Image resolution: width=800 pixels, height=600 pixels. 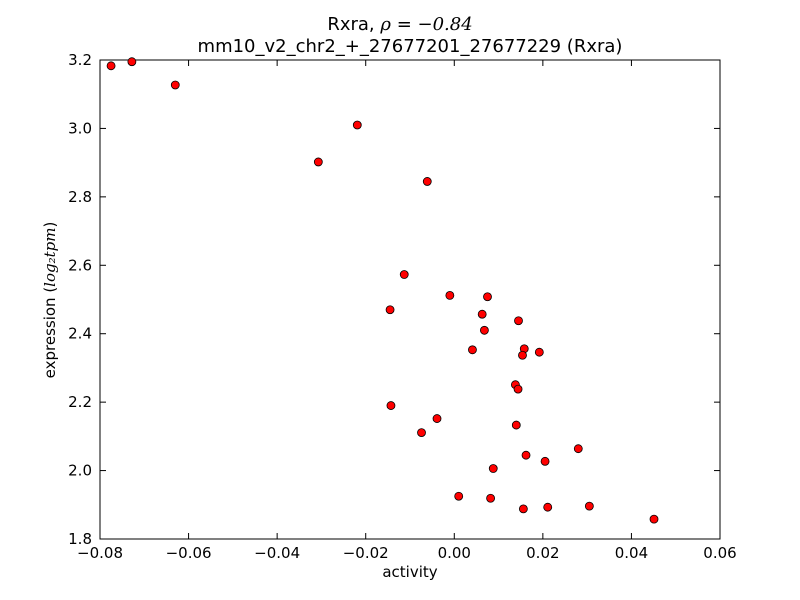 What do you see at coordinates (100, 553) in the screenshot?
I see `x-tick-label: −0.08` at bounding box center [100, 553].